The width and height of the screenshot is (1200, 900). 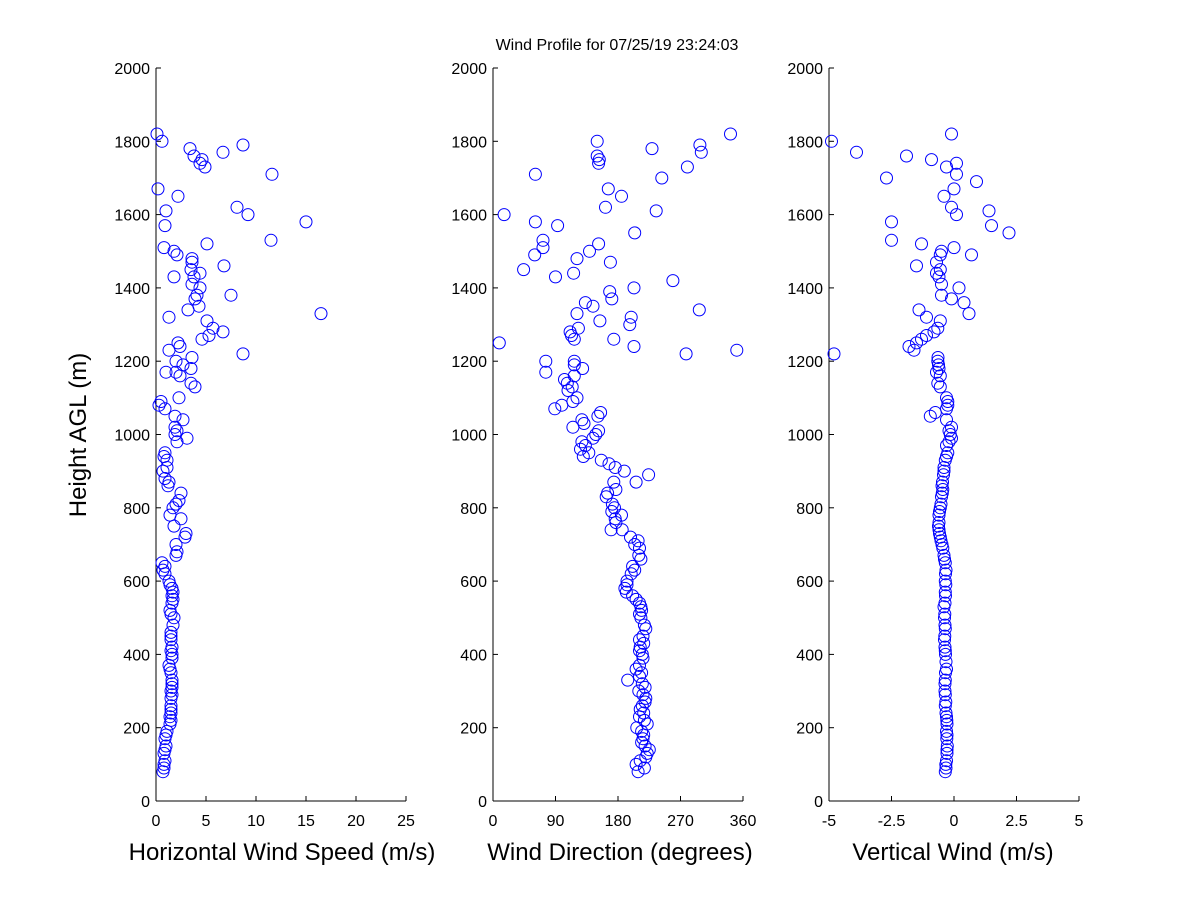 What do you see at coordinates (805, 142) in the screenshot?
I see `y-tick-label: 1800` at bounding box center [805, 142].